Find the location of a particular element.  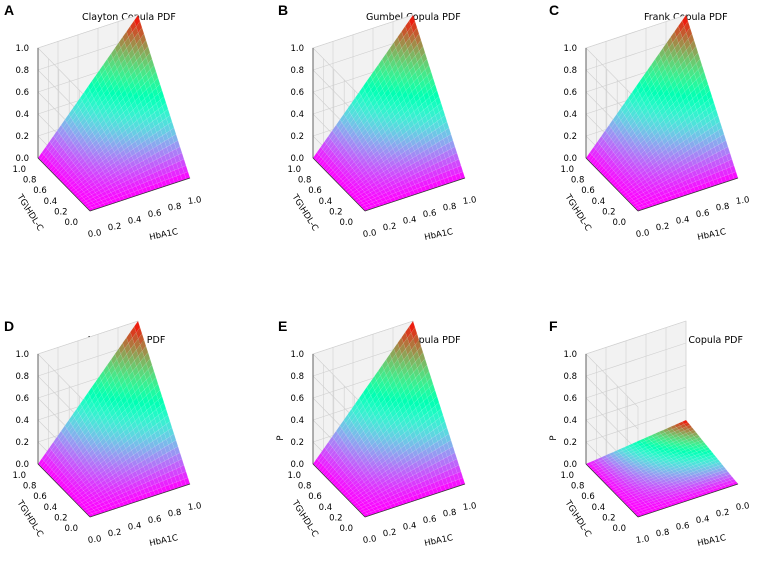

y-tick-label: 0.6 is located at coordinates (588, 191).